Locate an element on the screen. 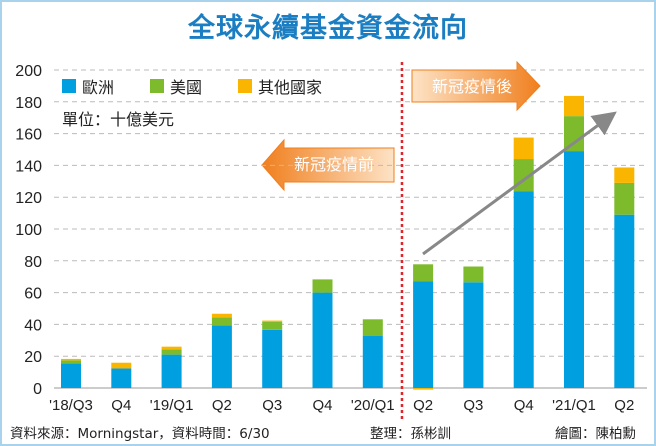  y-tick-label: 160 is located at coordinates (28, 135).